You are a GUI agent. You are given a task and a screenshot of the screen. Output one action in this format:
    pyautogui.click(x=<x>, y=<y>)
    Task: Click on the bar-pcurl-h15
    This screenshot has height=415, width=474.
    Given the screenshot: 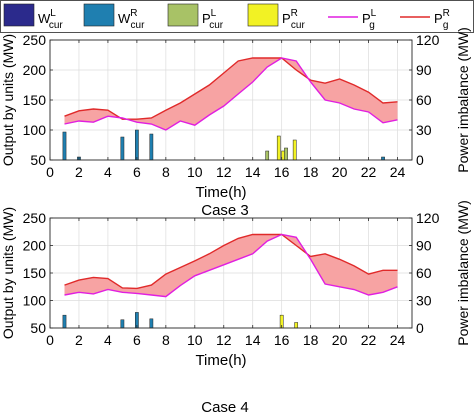 What is the action you would take?
    pyautogui.click(x=267, y=155)
    